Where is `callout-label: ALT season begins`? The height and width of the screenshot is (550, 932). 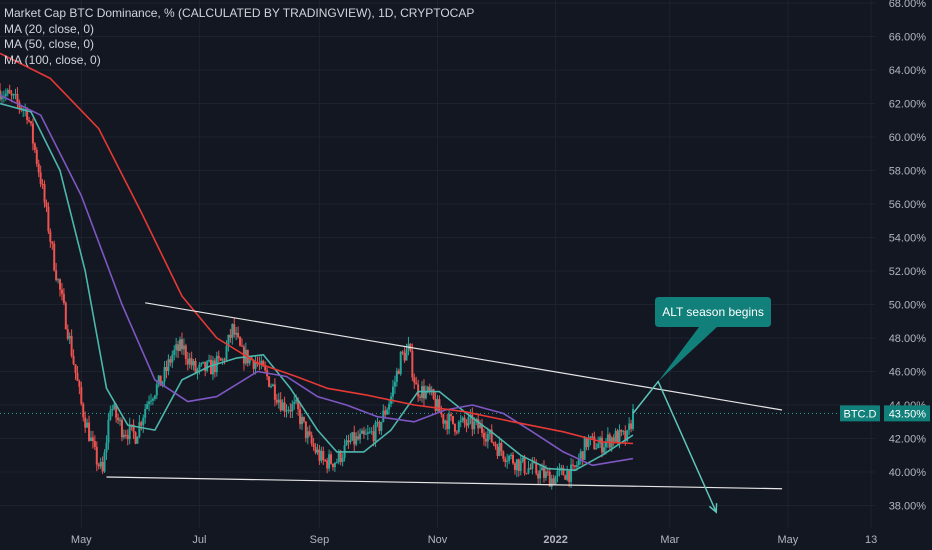
callout-label: ALT season begins is located at coordinates (713, 312).